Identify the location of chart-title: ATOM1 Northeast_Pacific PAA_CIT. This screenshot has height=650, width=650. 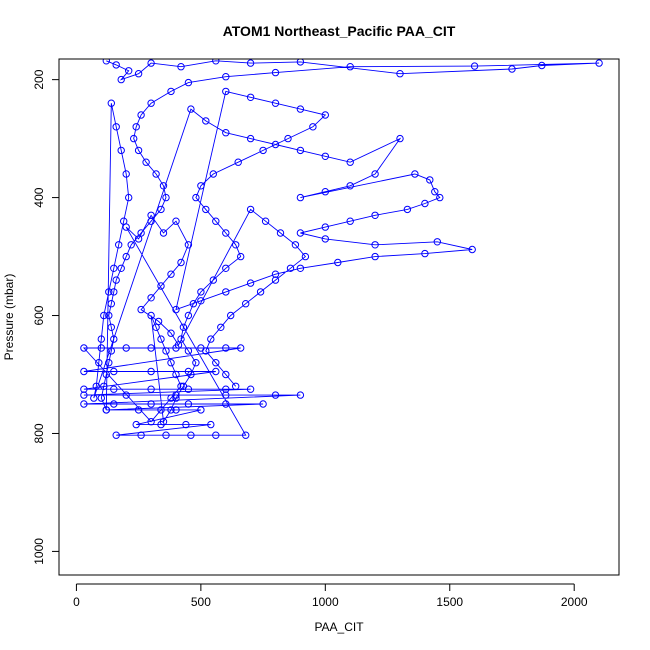
(339, 31).